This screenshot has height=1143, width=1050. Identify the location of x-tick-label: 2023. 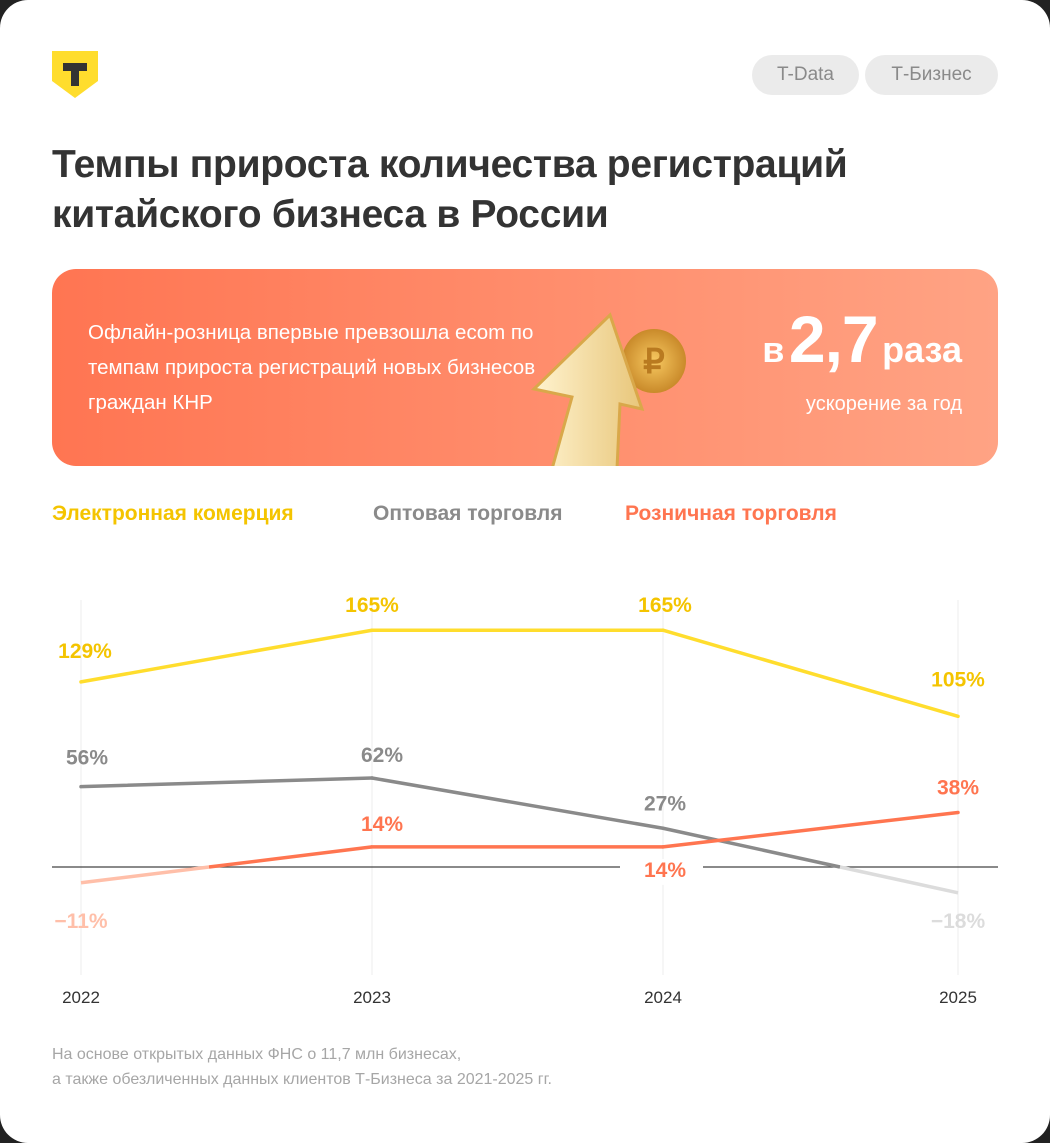
(372, 997).